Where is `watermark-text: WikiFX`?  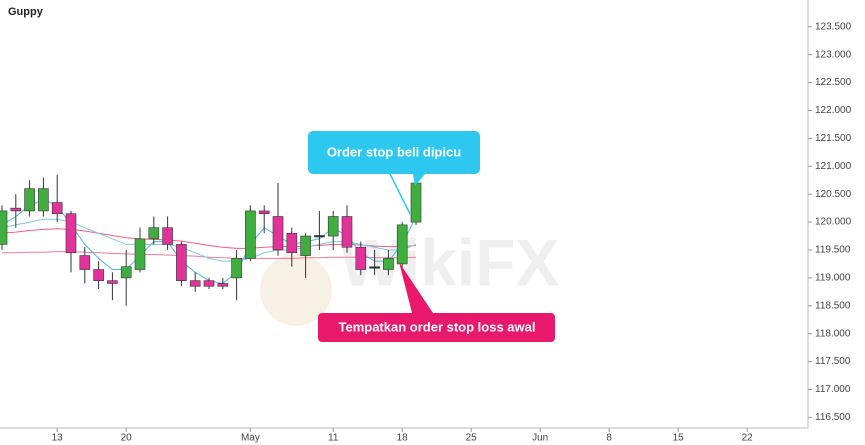 watermark-text: WikiFX is located at coordinates (449, 262).